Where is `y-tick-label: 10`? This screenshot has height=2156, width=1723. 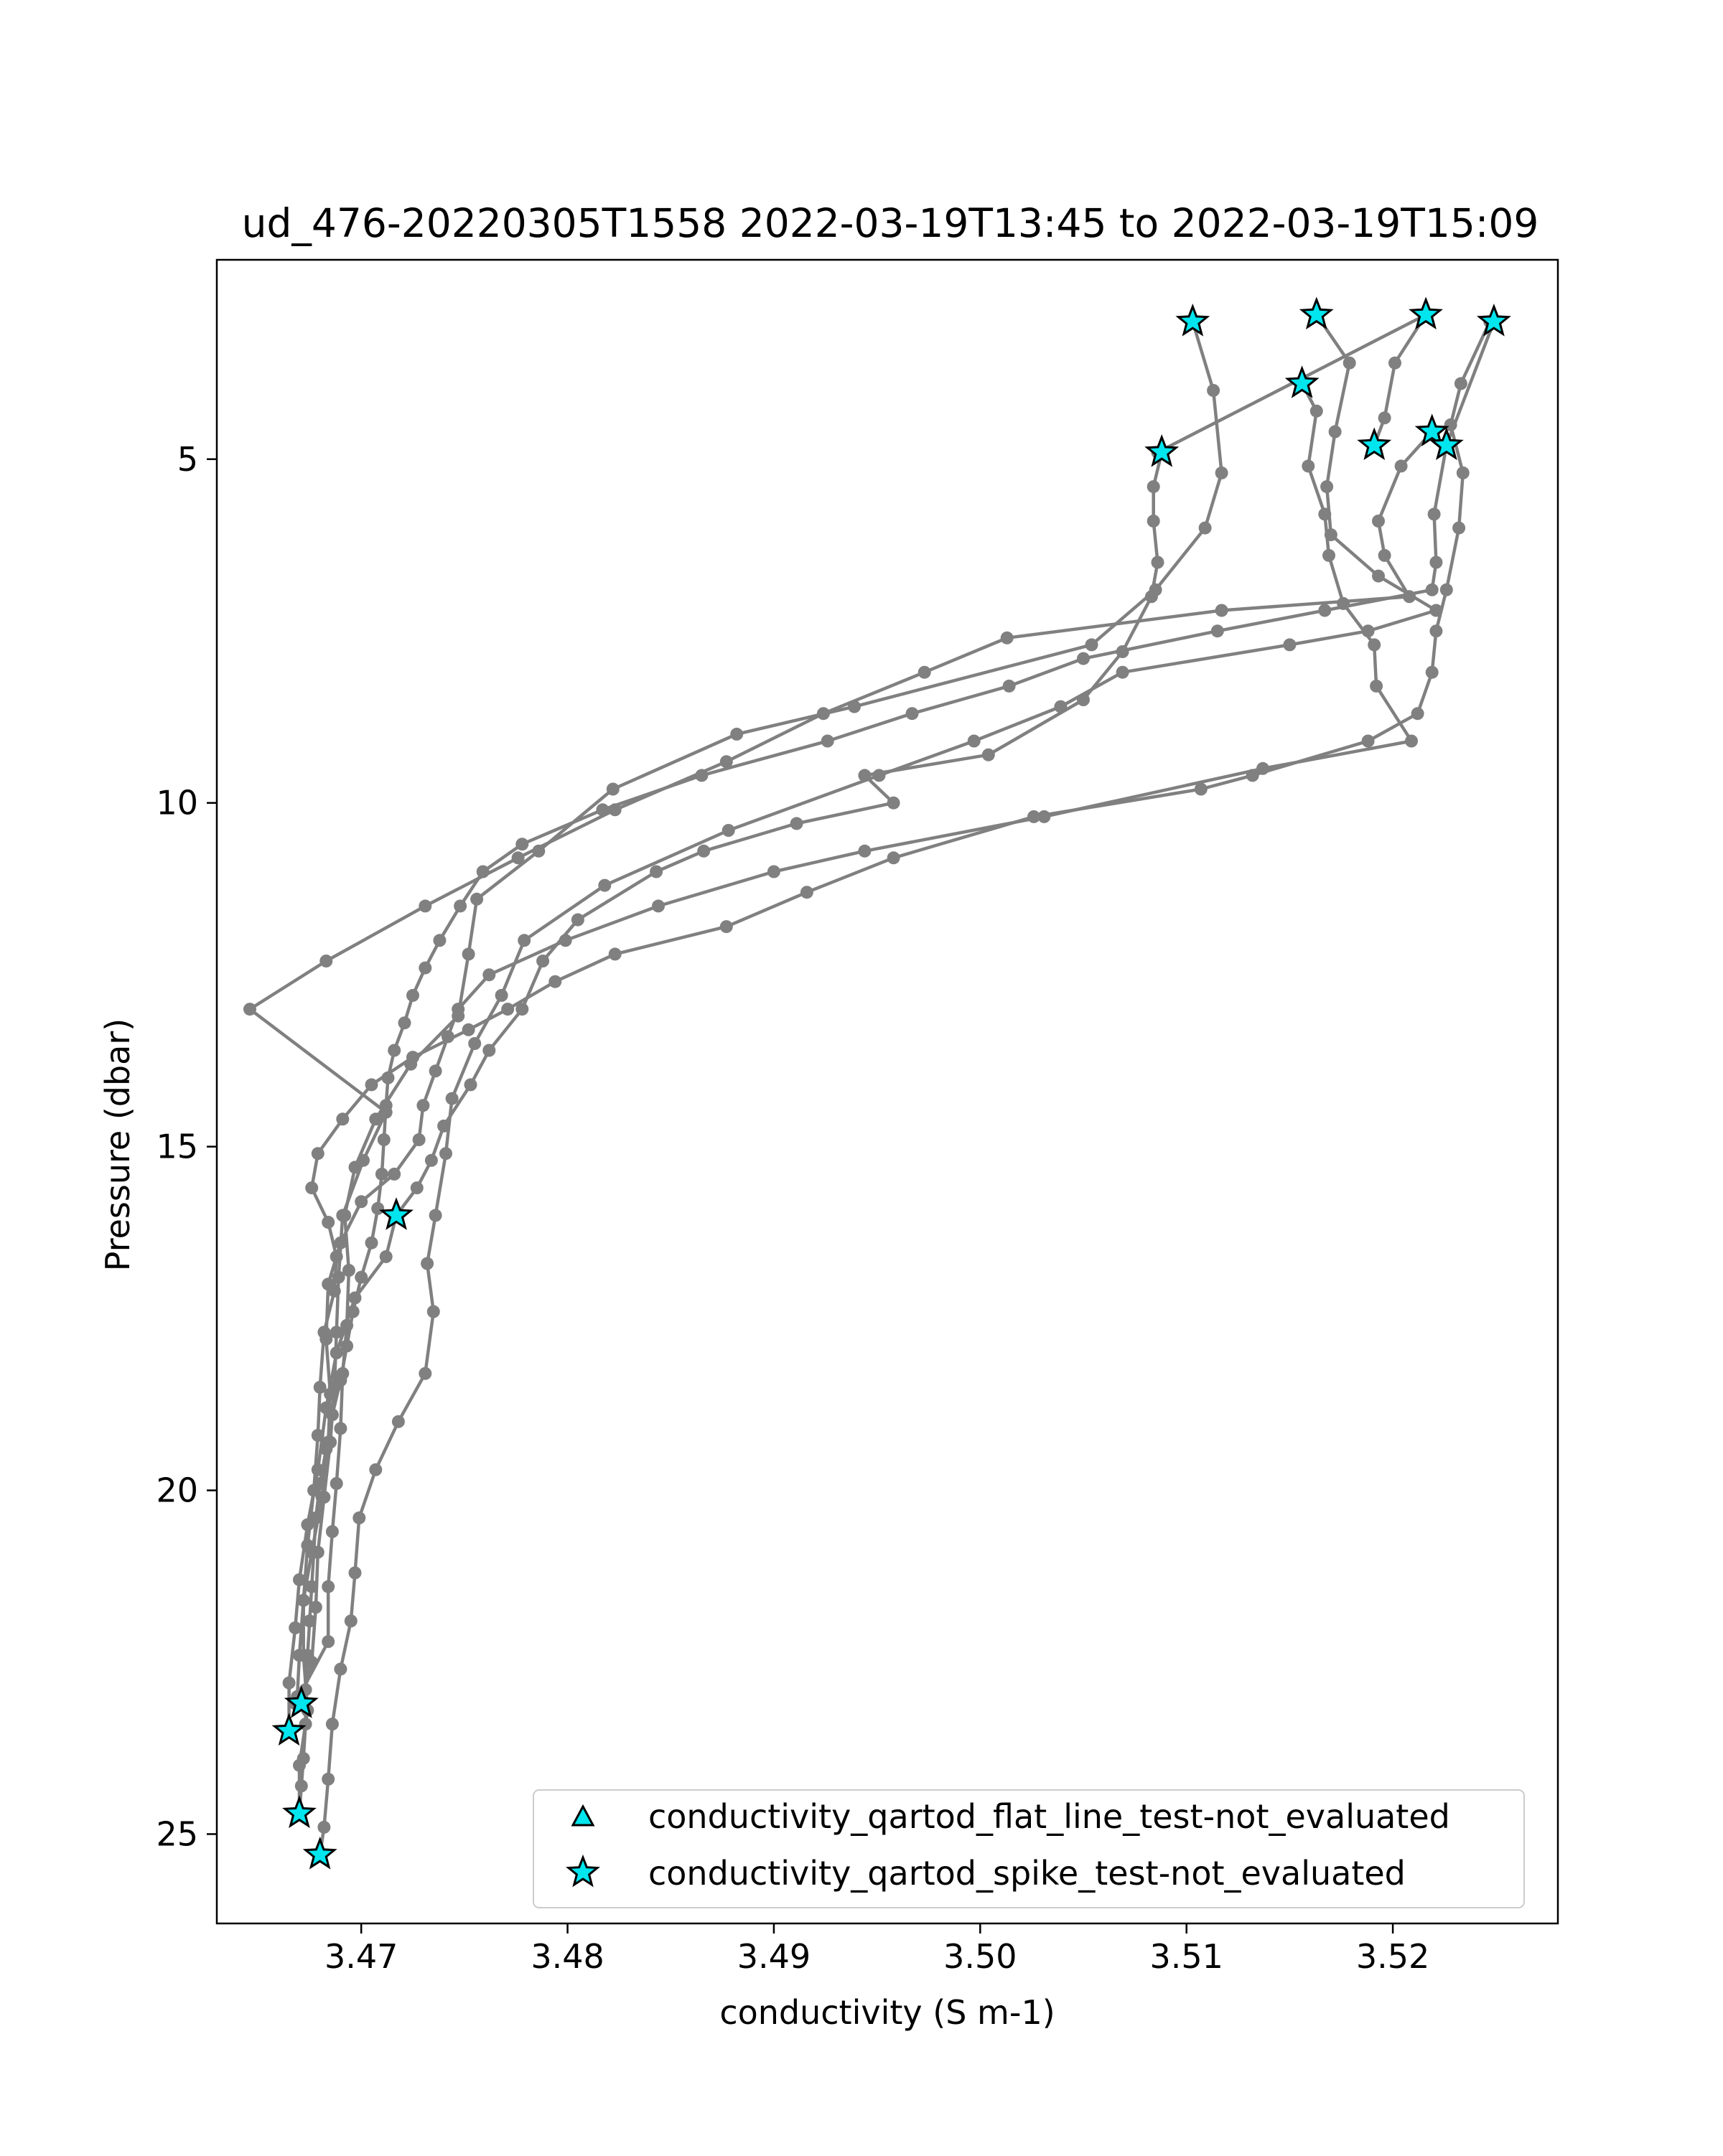
y-tick-label: 10 is located at coordinates (177, 803).